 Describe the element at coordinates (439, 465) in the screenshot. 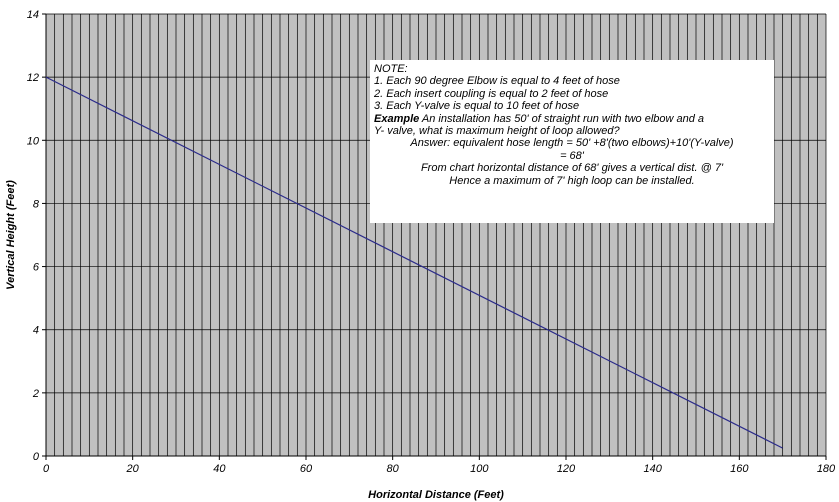

I see `x-tick-labels: 0 20 40 60 80 100 120 140 160 180` at that location.